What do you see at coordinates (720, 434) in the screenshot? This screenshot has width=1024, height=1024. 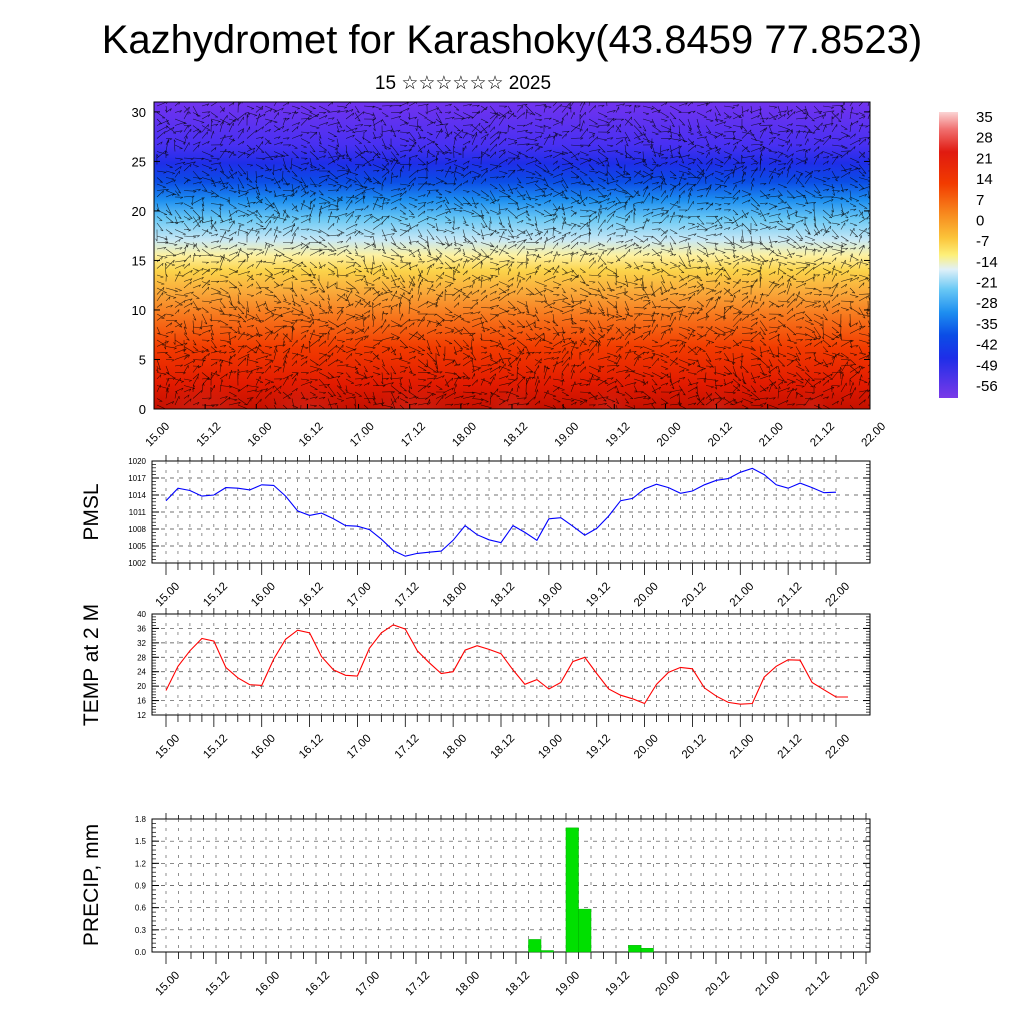 I see `heatmap-xtick-label: 20.12` at bounding box center [720, 434].